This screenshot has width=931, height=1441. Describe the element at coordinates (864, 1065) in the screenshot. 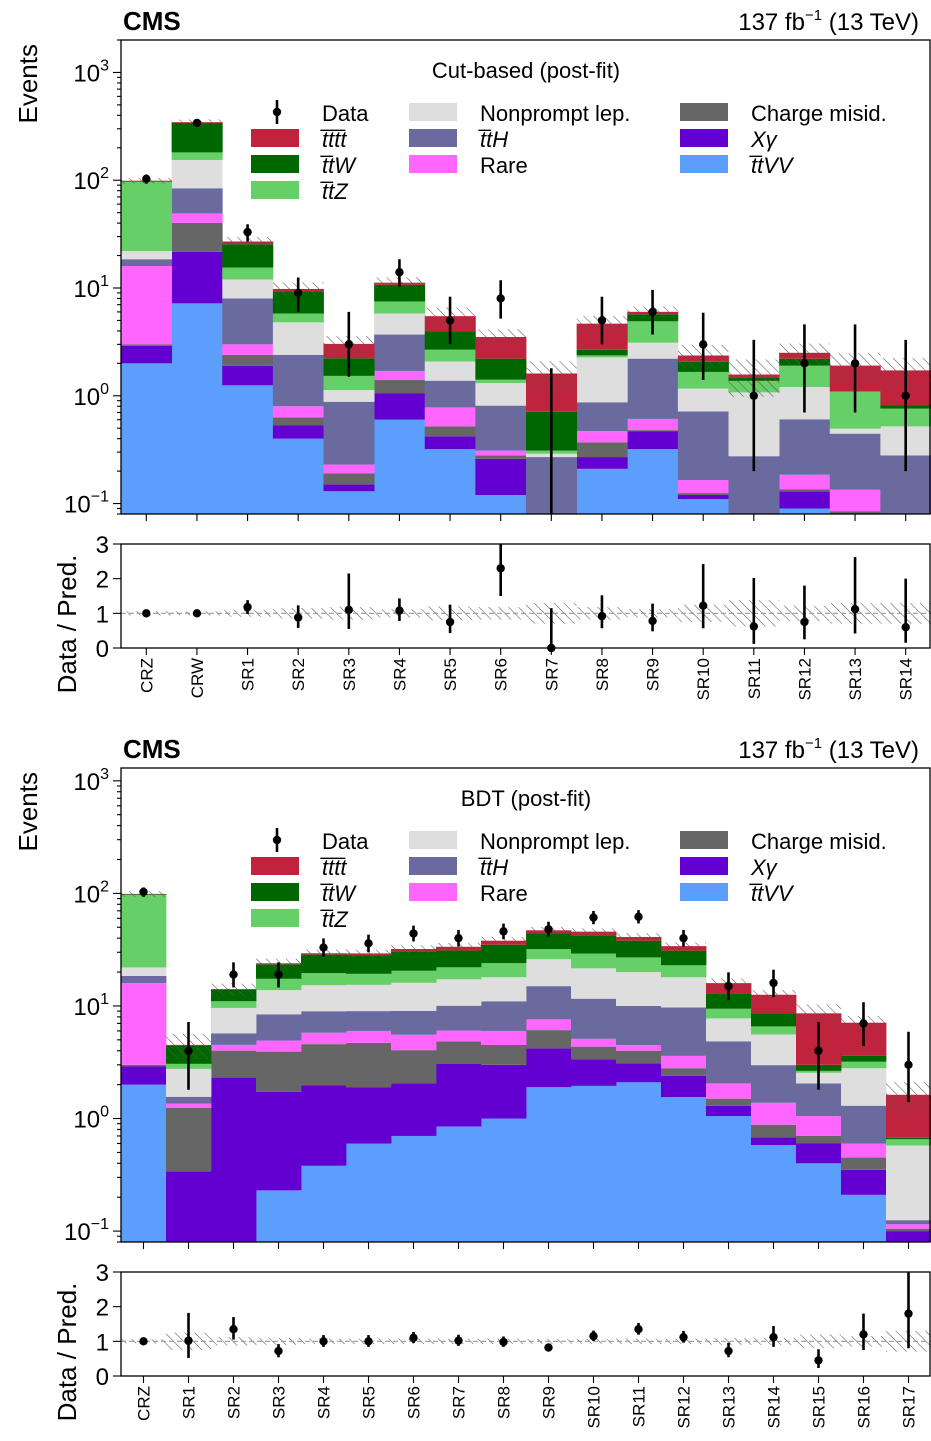

I see `bar-sr16-s6` at that location.